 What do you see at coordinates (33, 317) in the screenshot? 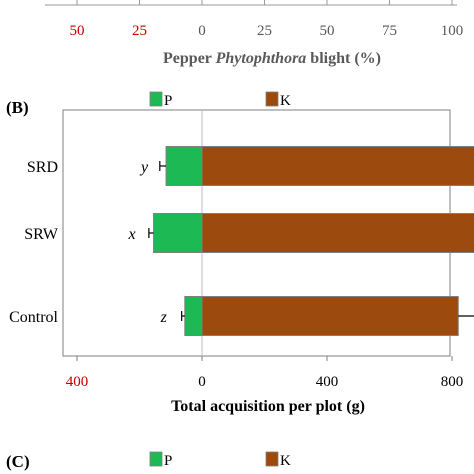
I see `category-label: Control` at bounding box center [33, 317].